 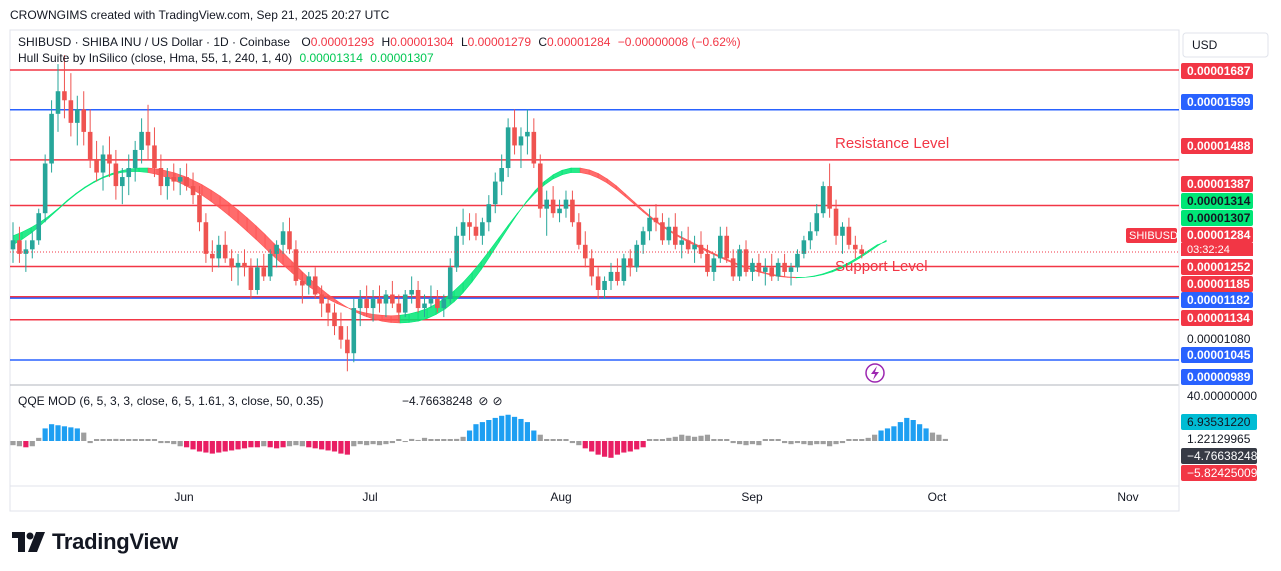 I want to click on time-label-jul: Jul, so click(x=369, y=497).